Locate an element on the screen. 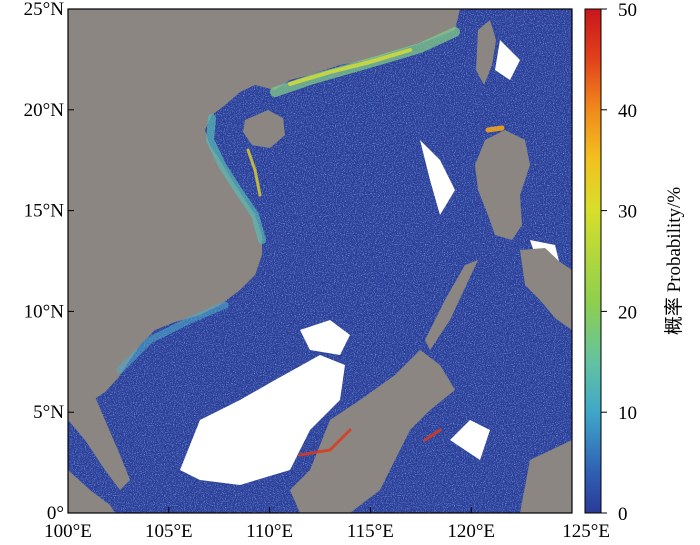 The image size is (700, 545). colorbar-tick-label: 20 is located at coordinates (627, 312).